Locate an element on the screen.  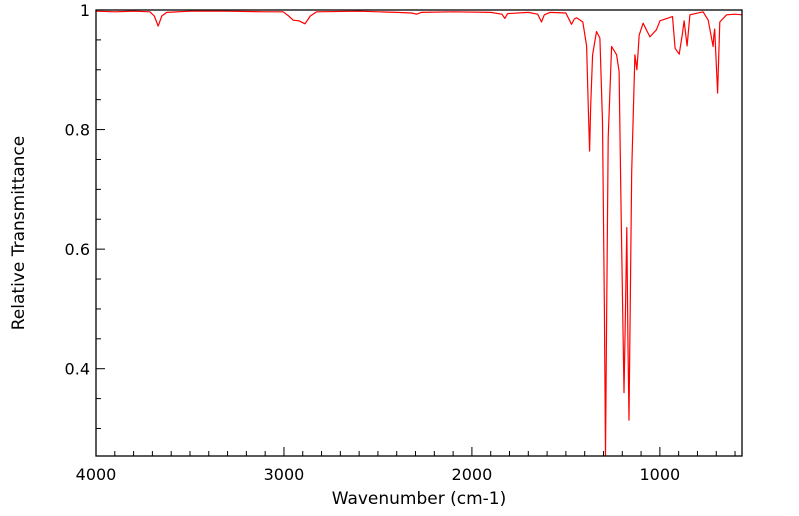
x-tick-label: 4000 is located at coordinates (96, 474).